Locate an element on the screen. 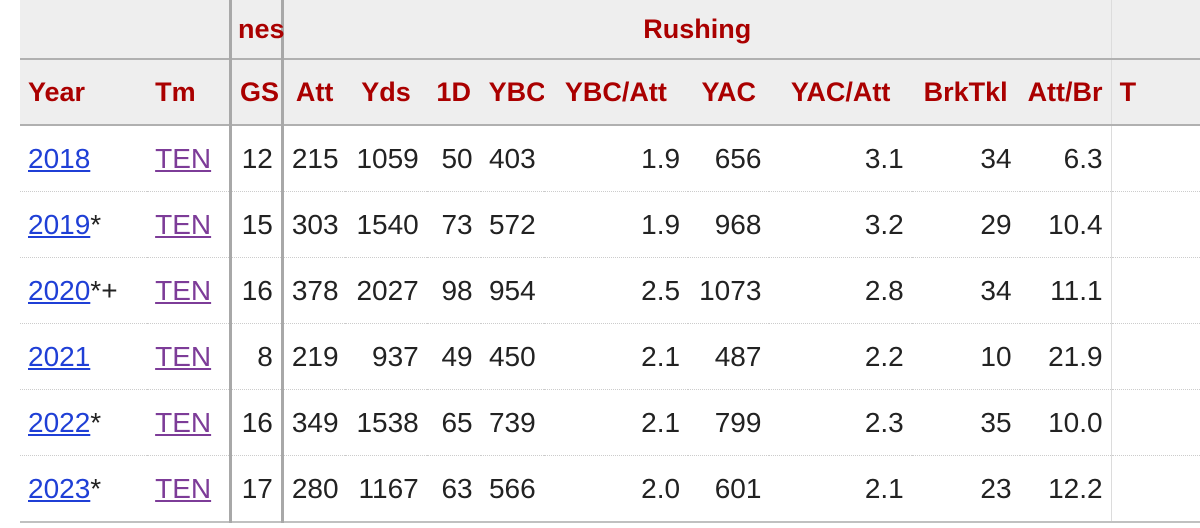 This screenshot has width=1200, height=528. ybc-cell: 403 is located at coordinates (512, 158).